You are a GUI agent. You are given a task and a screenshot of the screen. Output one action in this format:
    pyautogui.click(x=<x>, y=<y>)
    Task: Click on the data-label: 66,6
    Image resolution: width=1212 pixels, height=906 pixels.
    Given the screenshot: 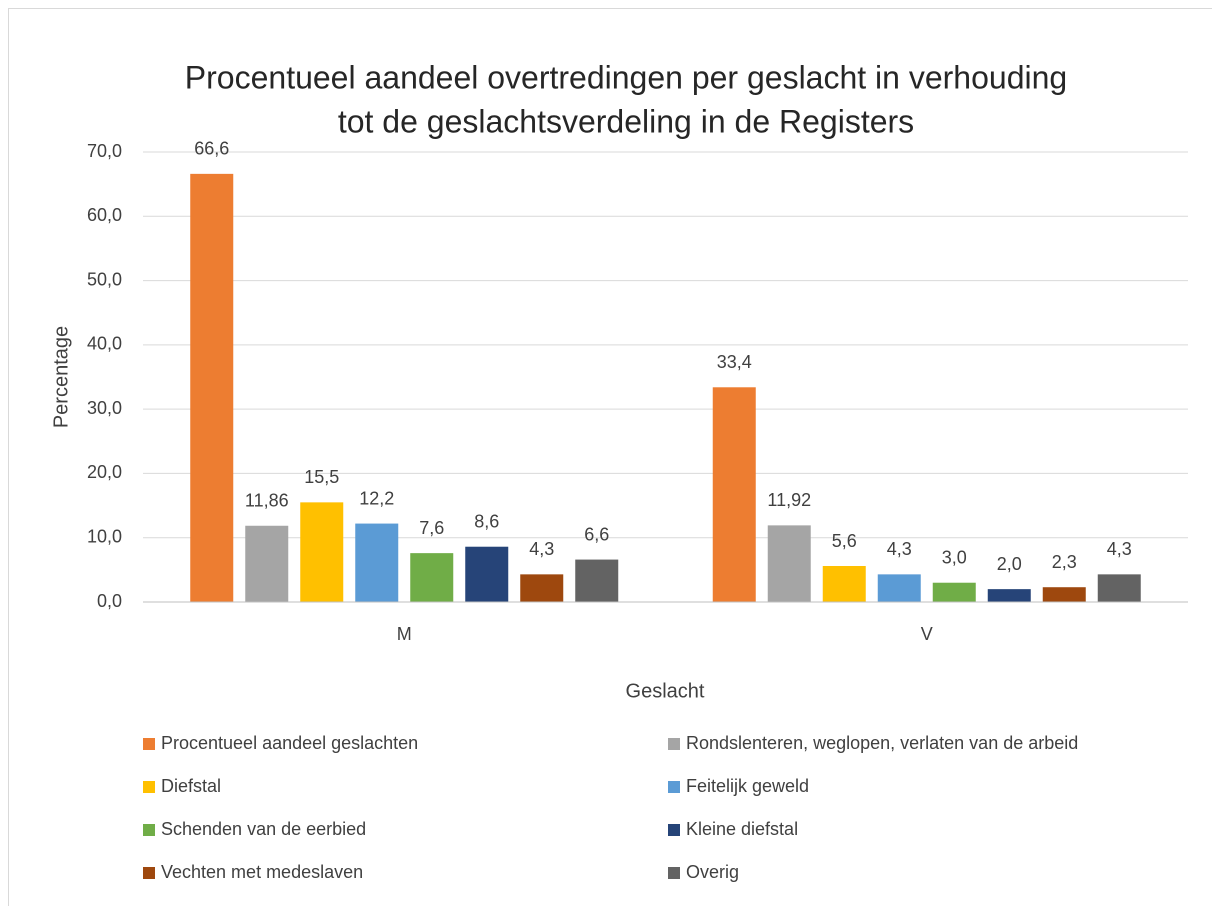 What is the action you would take?
    pyautogui.click(x=211, y=149)
    